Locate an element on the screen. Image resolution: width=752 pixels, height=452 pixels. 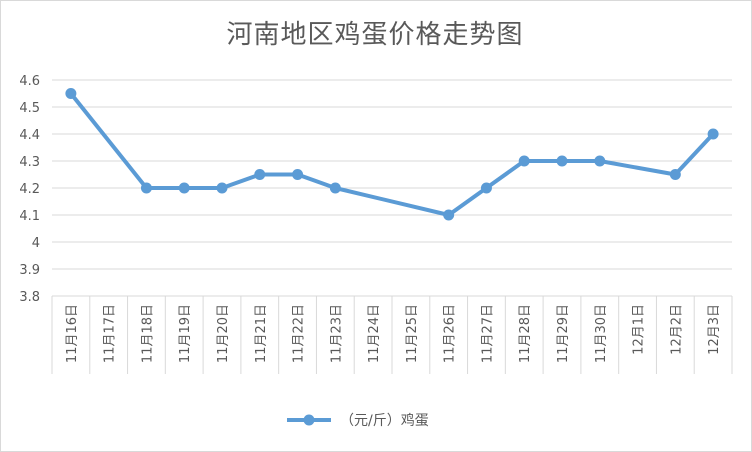
x-tick-label: 11月22日 is located at coordinates (299, 333).